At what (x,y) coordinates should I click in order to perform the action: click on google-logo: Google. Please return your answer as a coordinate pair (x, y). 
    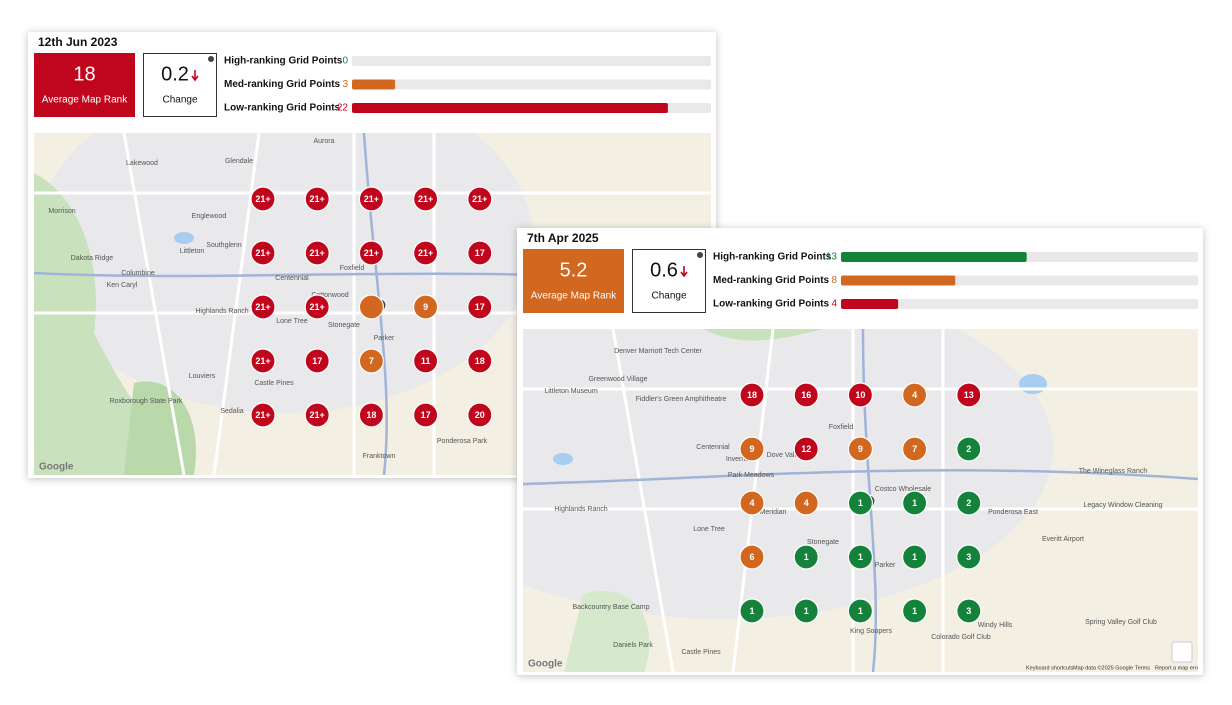
    Looking at the image, I should click on (545, 664).